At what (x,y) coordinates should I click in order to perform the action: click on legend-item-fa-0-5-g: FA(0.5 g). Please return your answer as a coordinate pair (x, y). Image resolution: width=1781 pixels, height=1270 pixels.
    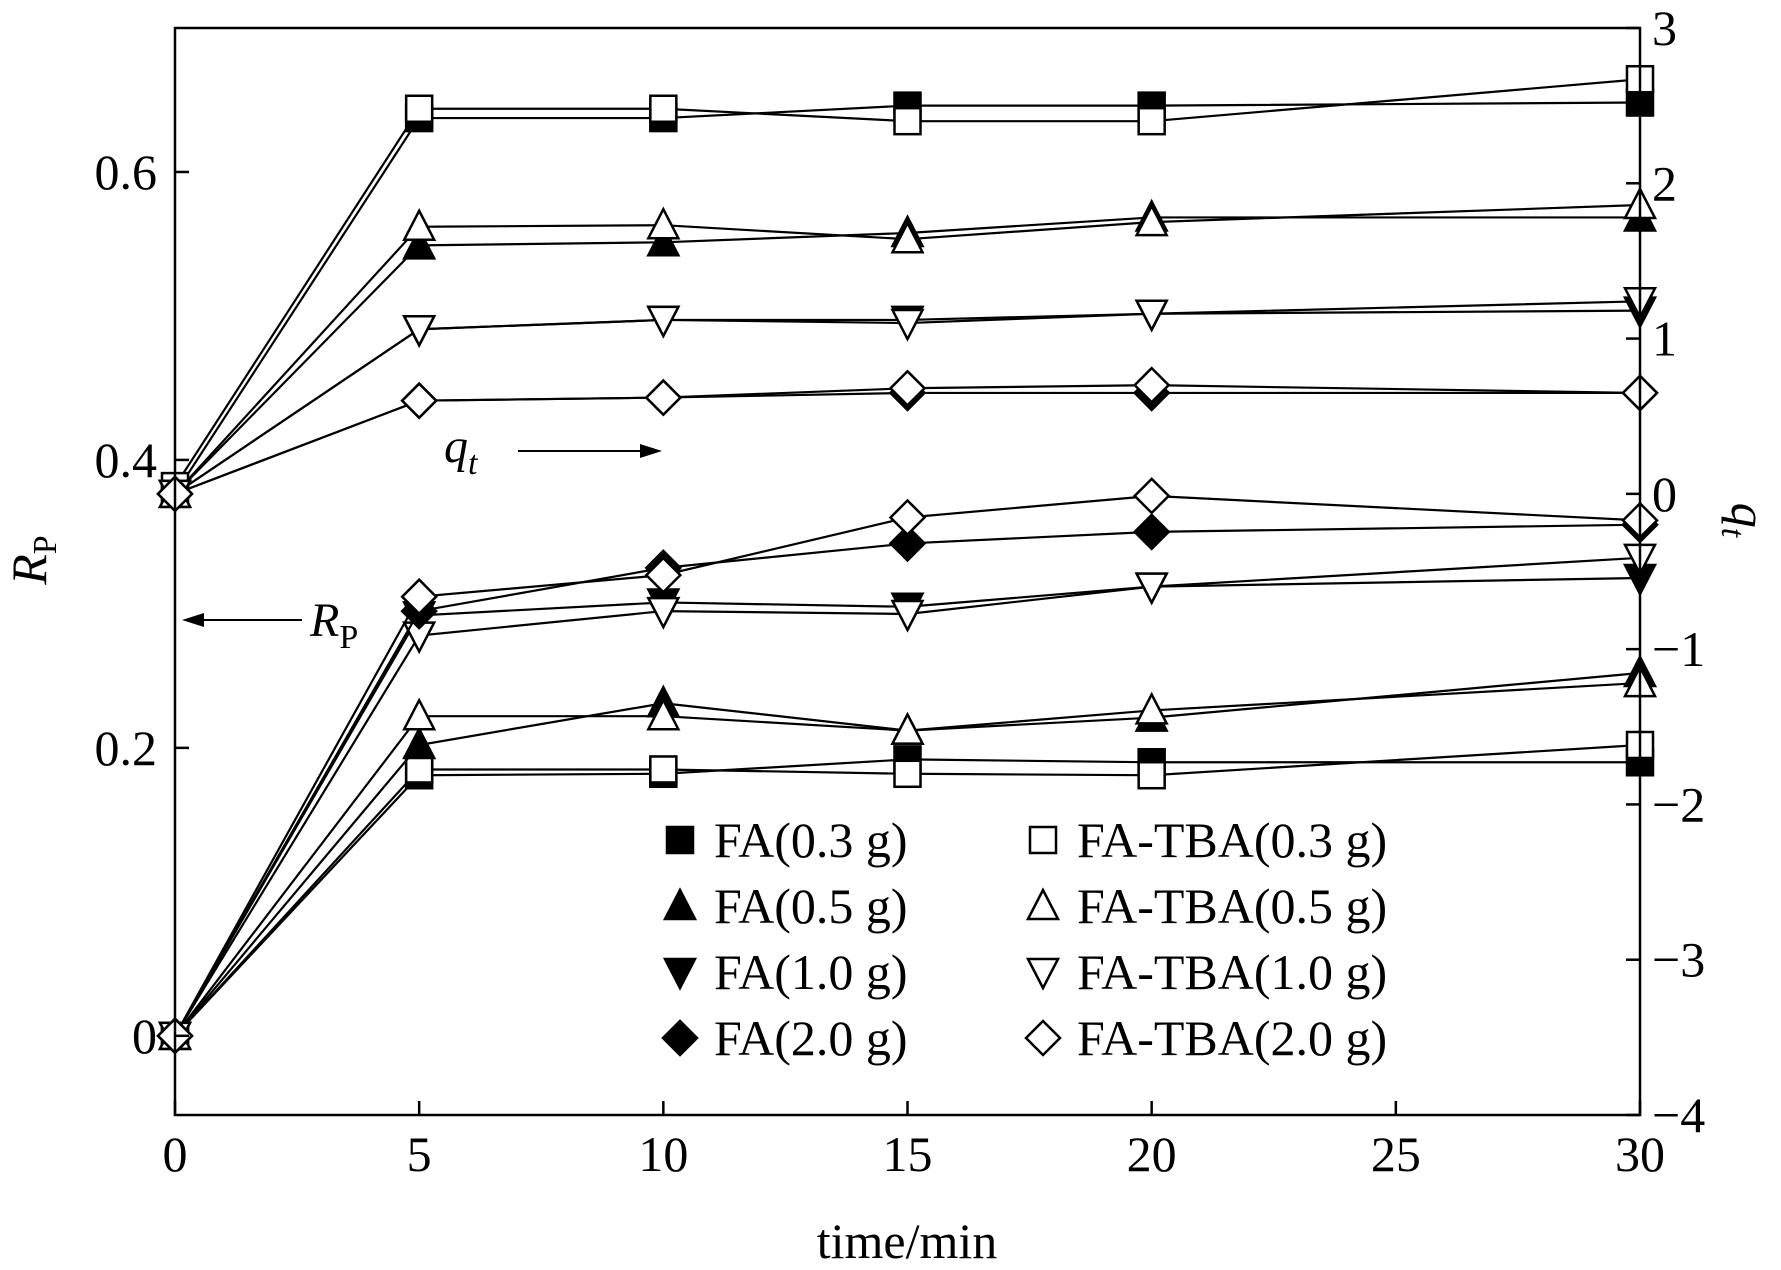
    Looking at the image, I should click on (785, 906).